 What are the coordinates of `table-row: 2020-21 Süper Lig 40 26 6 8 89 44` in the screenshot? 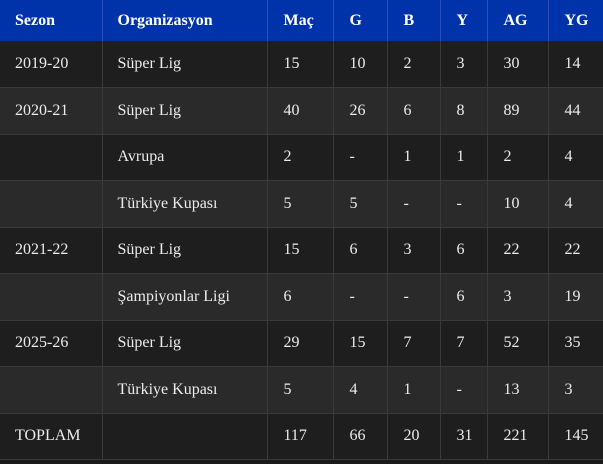 It's located at (301, 111).